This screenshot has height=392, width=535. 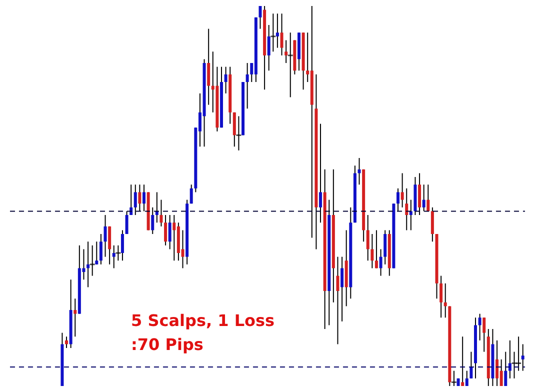 I want to click on annotation: 5 Scalps, 1 Loss, so click(x=203, y=320).